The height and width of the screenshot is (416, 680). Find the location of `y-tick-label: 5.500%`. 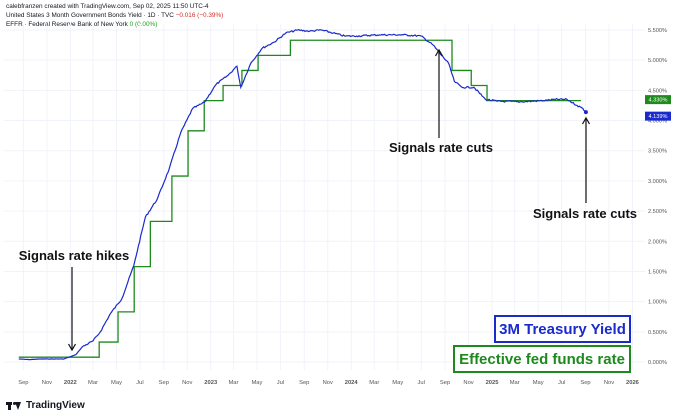

y-tick-label: 5.500% is located at coordinates (657, 31).